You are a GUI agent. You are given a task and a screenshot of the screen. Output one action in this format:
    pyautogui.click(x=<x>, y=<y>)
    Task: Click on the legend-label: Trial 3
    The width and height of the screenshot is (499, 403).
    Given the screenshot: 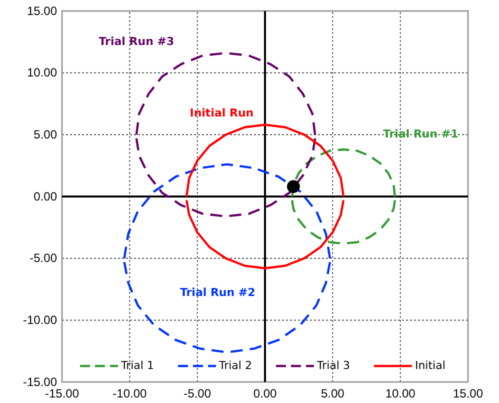 What is the action you would take?
    pyautogui.click(x=333, y=365)
    